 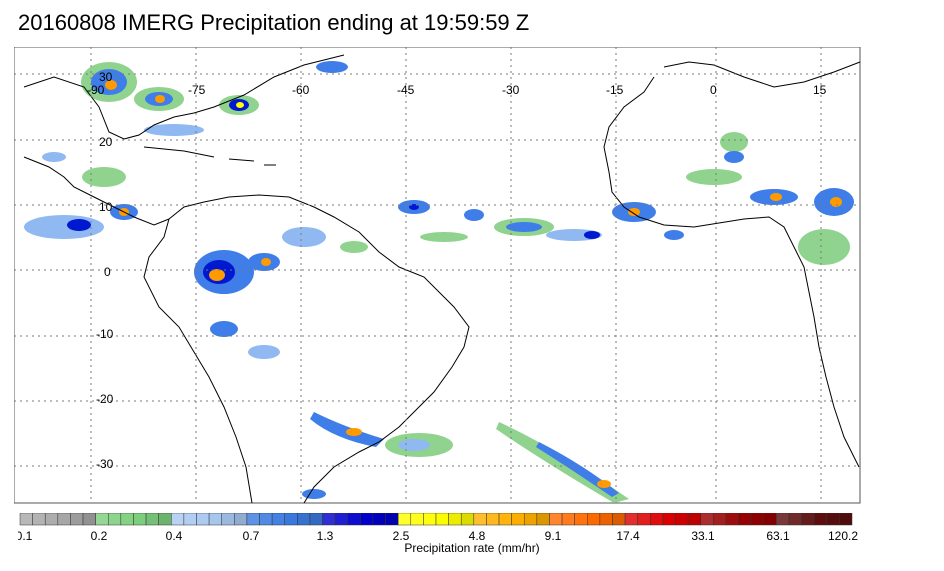 What do you see at coordinates (713, 90) in the screenshot?
I see `lon-label: 0` at bounding box center [713, 90].